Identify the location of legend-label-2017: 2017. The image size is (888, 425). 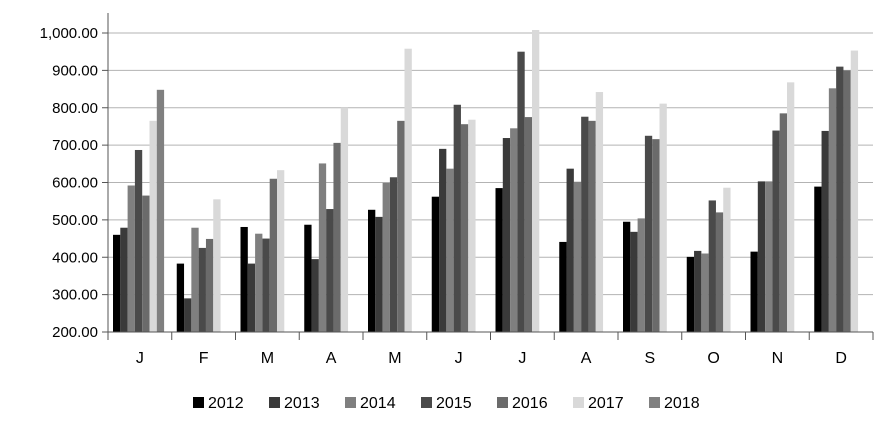
(606, 403).